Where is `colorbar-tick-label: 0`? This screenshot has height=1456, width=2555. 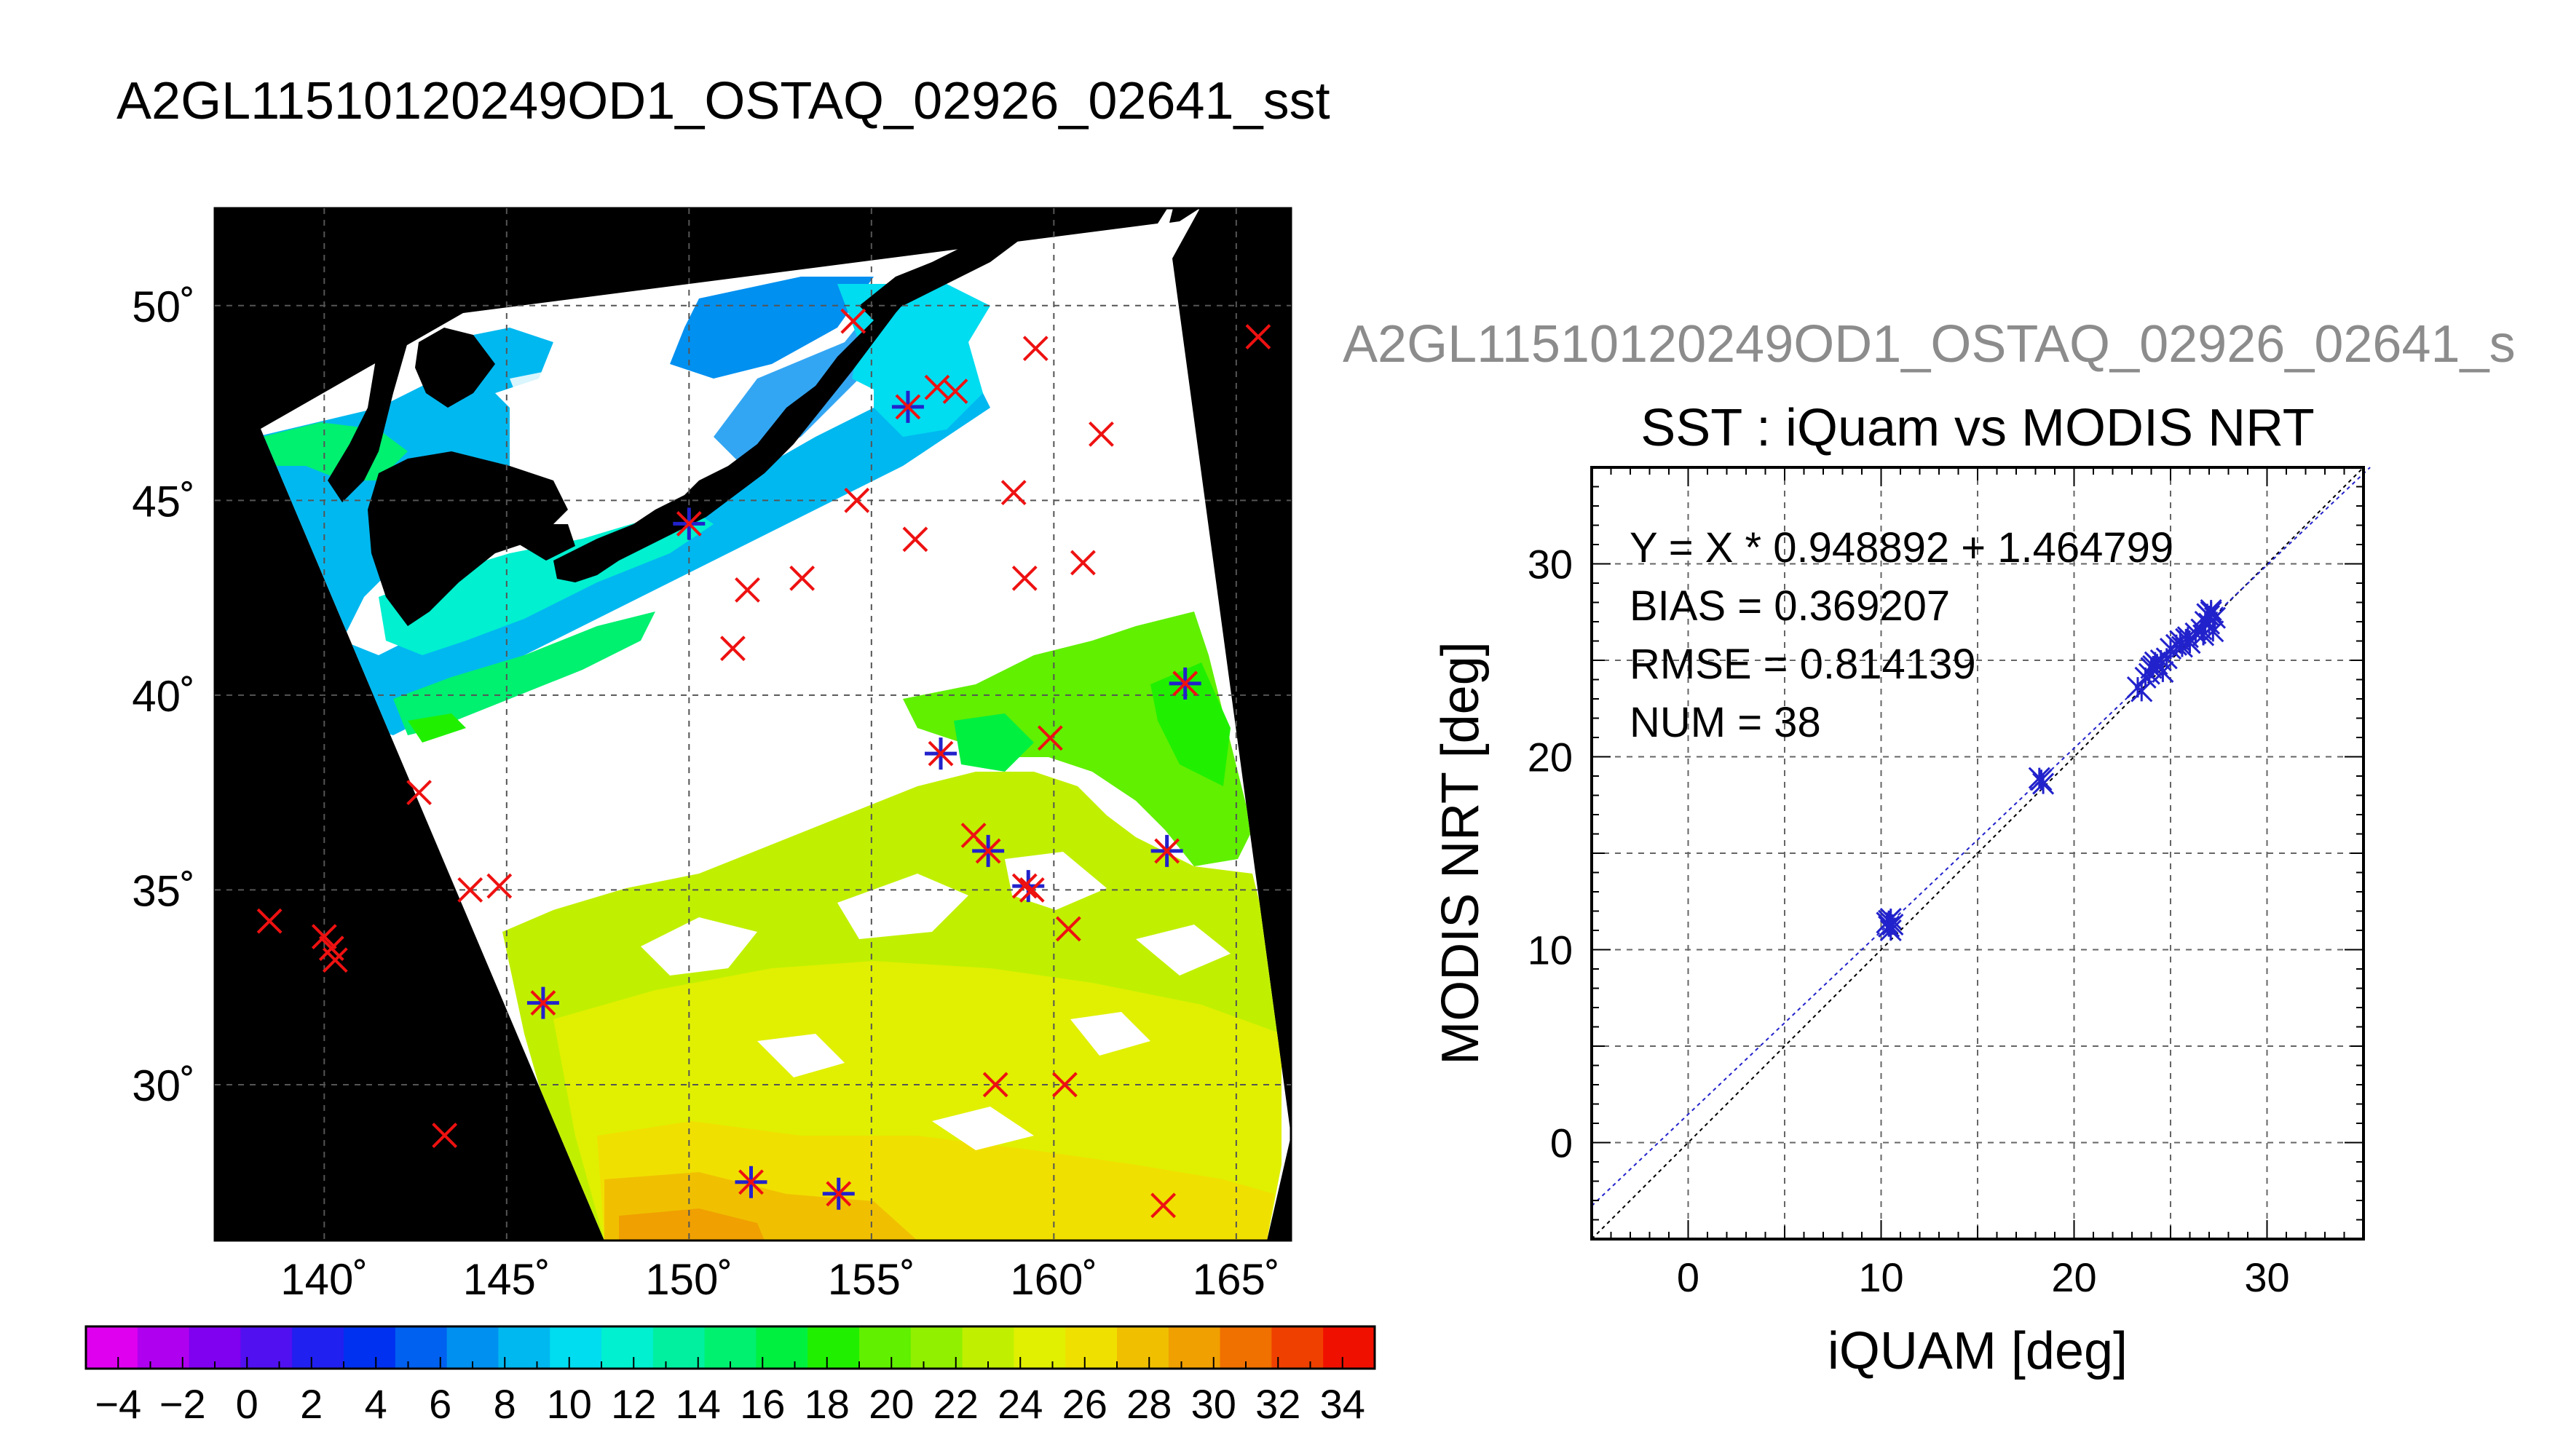 colorbar-tick-label: 0 is located at coordinates (247, 1404).